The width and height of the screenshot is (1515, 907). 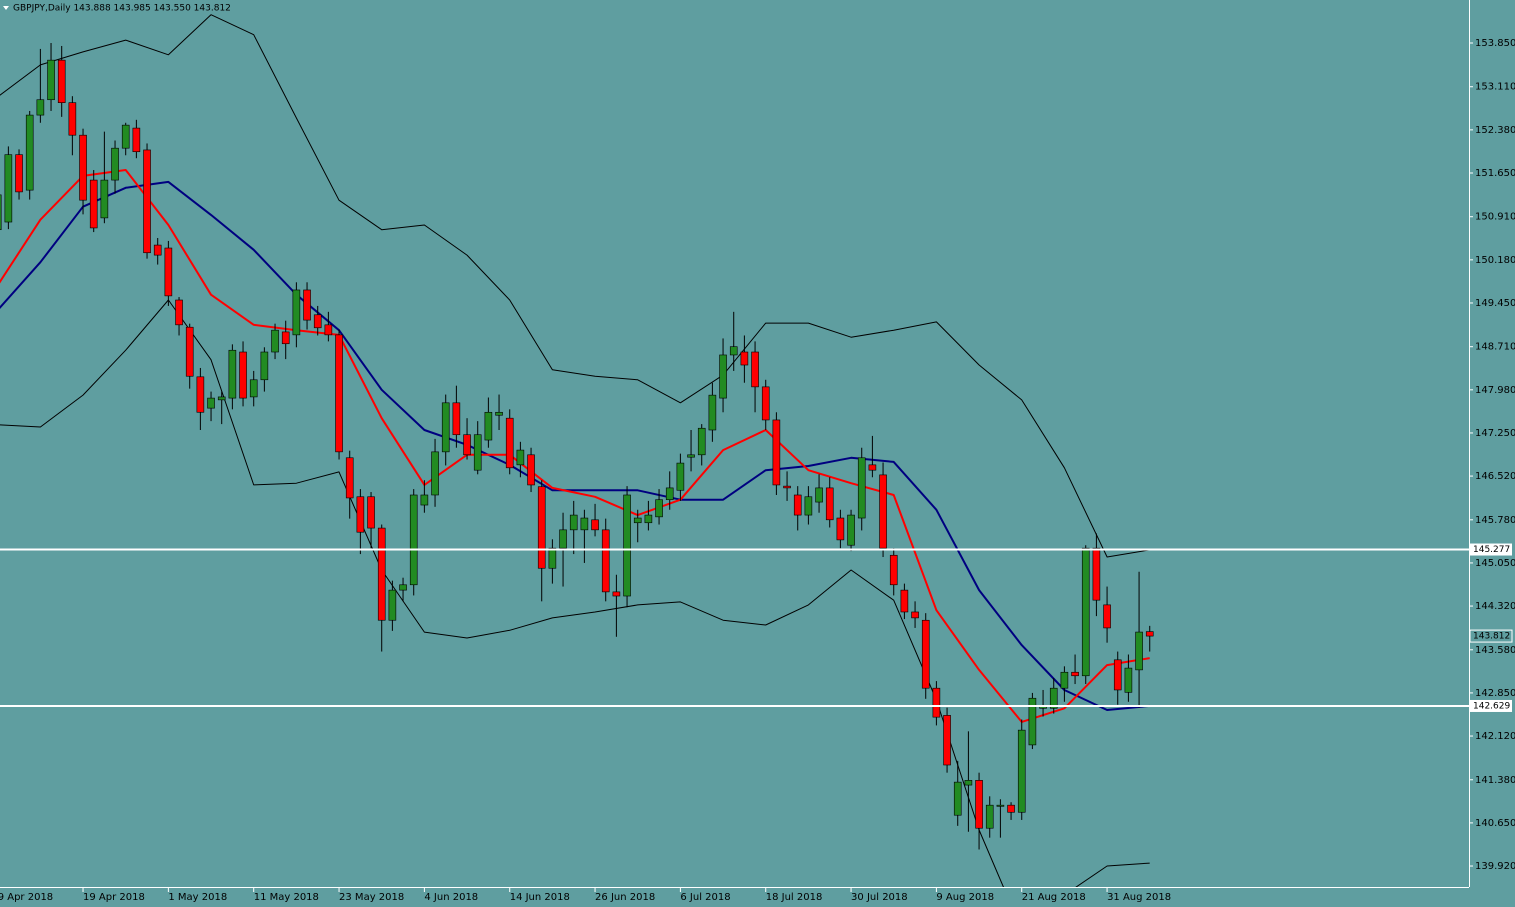 I want to click on menu-triangle, so click(x=6, y=8).